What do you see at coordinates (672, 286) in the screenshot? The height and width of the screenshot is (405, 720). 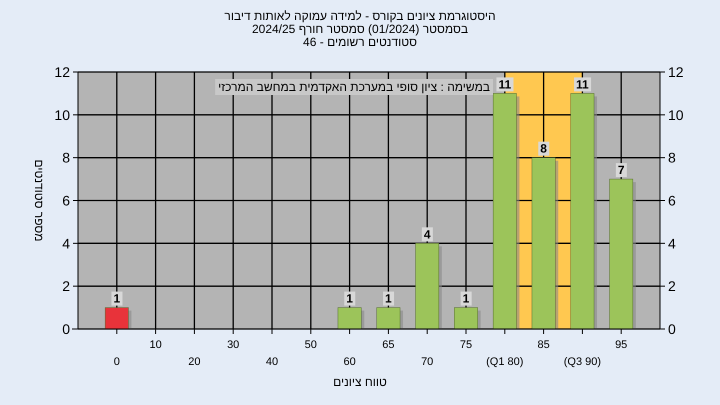 I see `y2-tick-label: 2` at bounding box center [672, 286].